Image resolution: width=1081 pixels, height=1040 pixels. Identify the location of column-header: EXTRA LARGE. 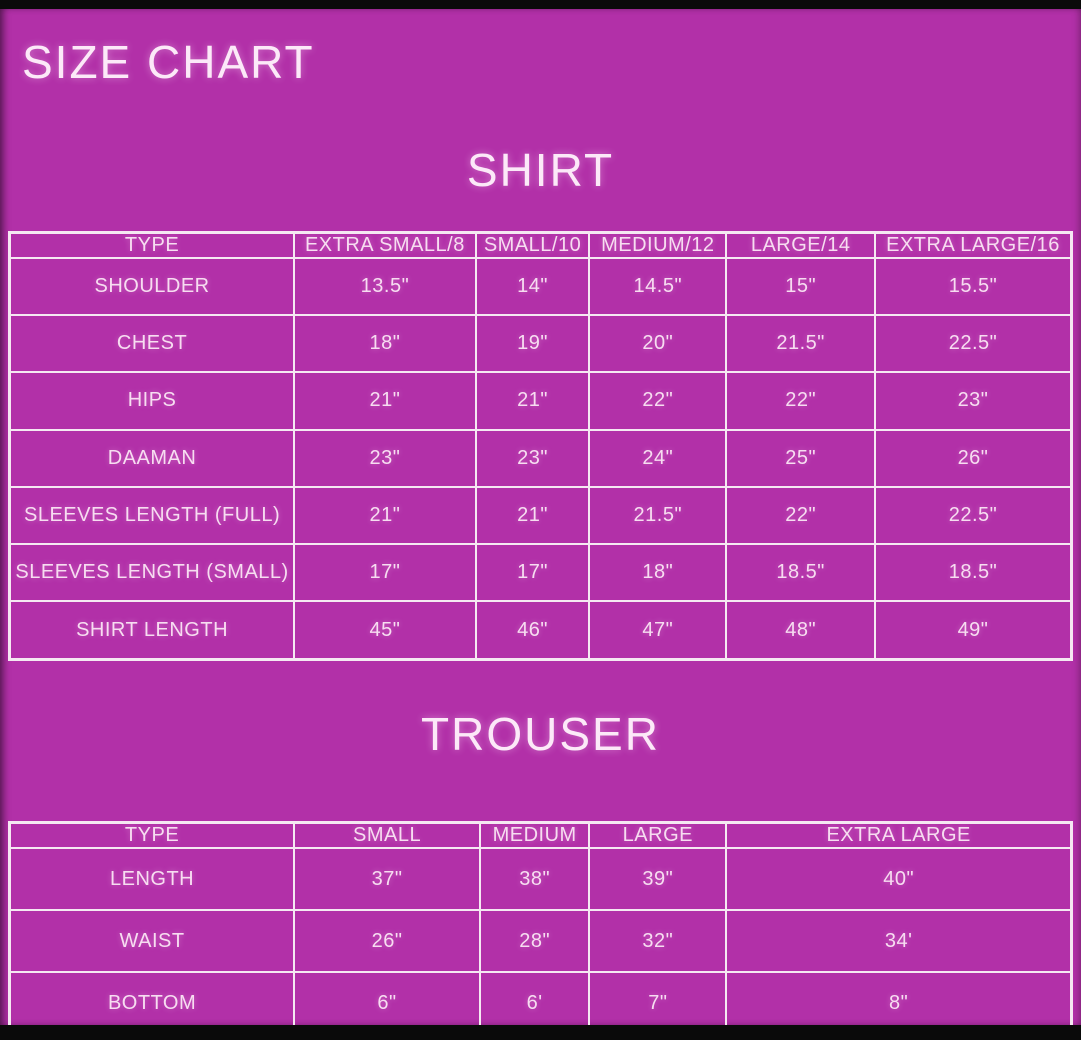
(899, 835).